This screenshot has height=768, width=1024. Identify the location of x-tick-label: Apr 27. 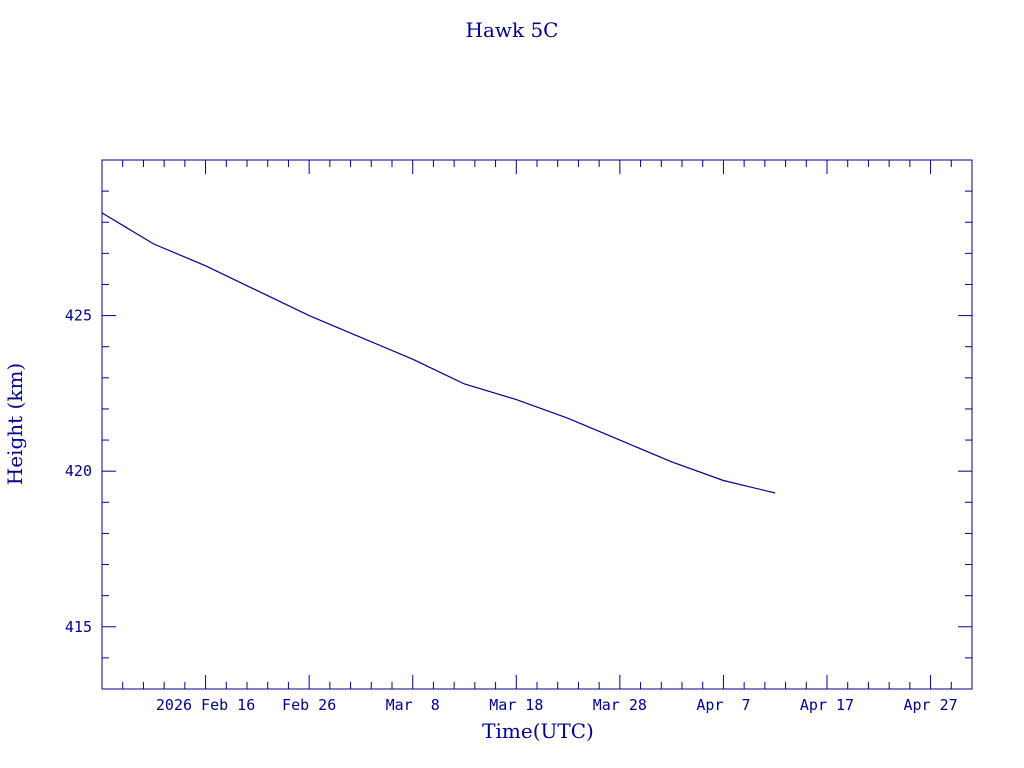
(930, 705).